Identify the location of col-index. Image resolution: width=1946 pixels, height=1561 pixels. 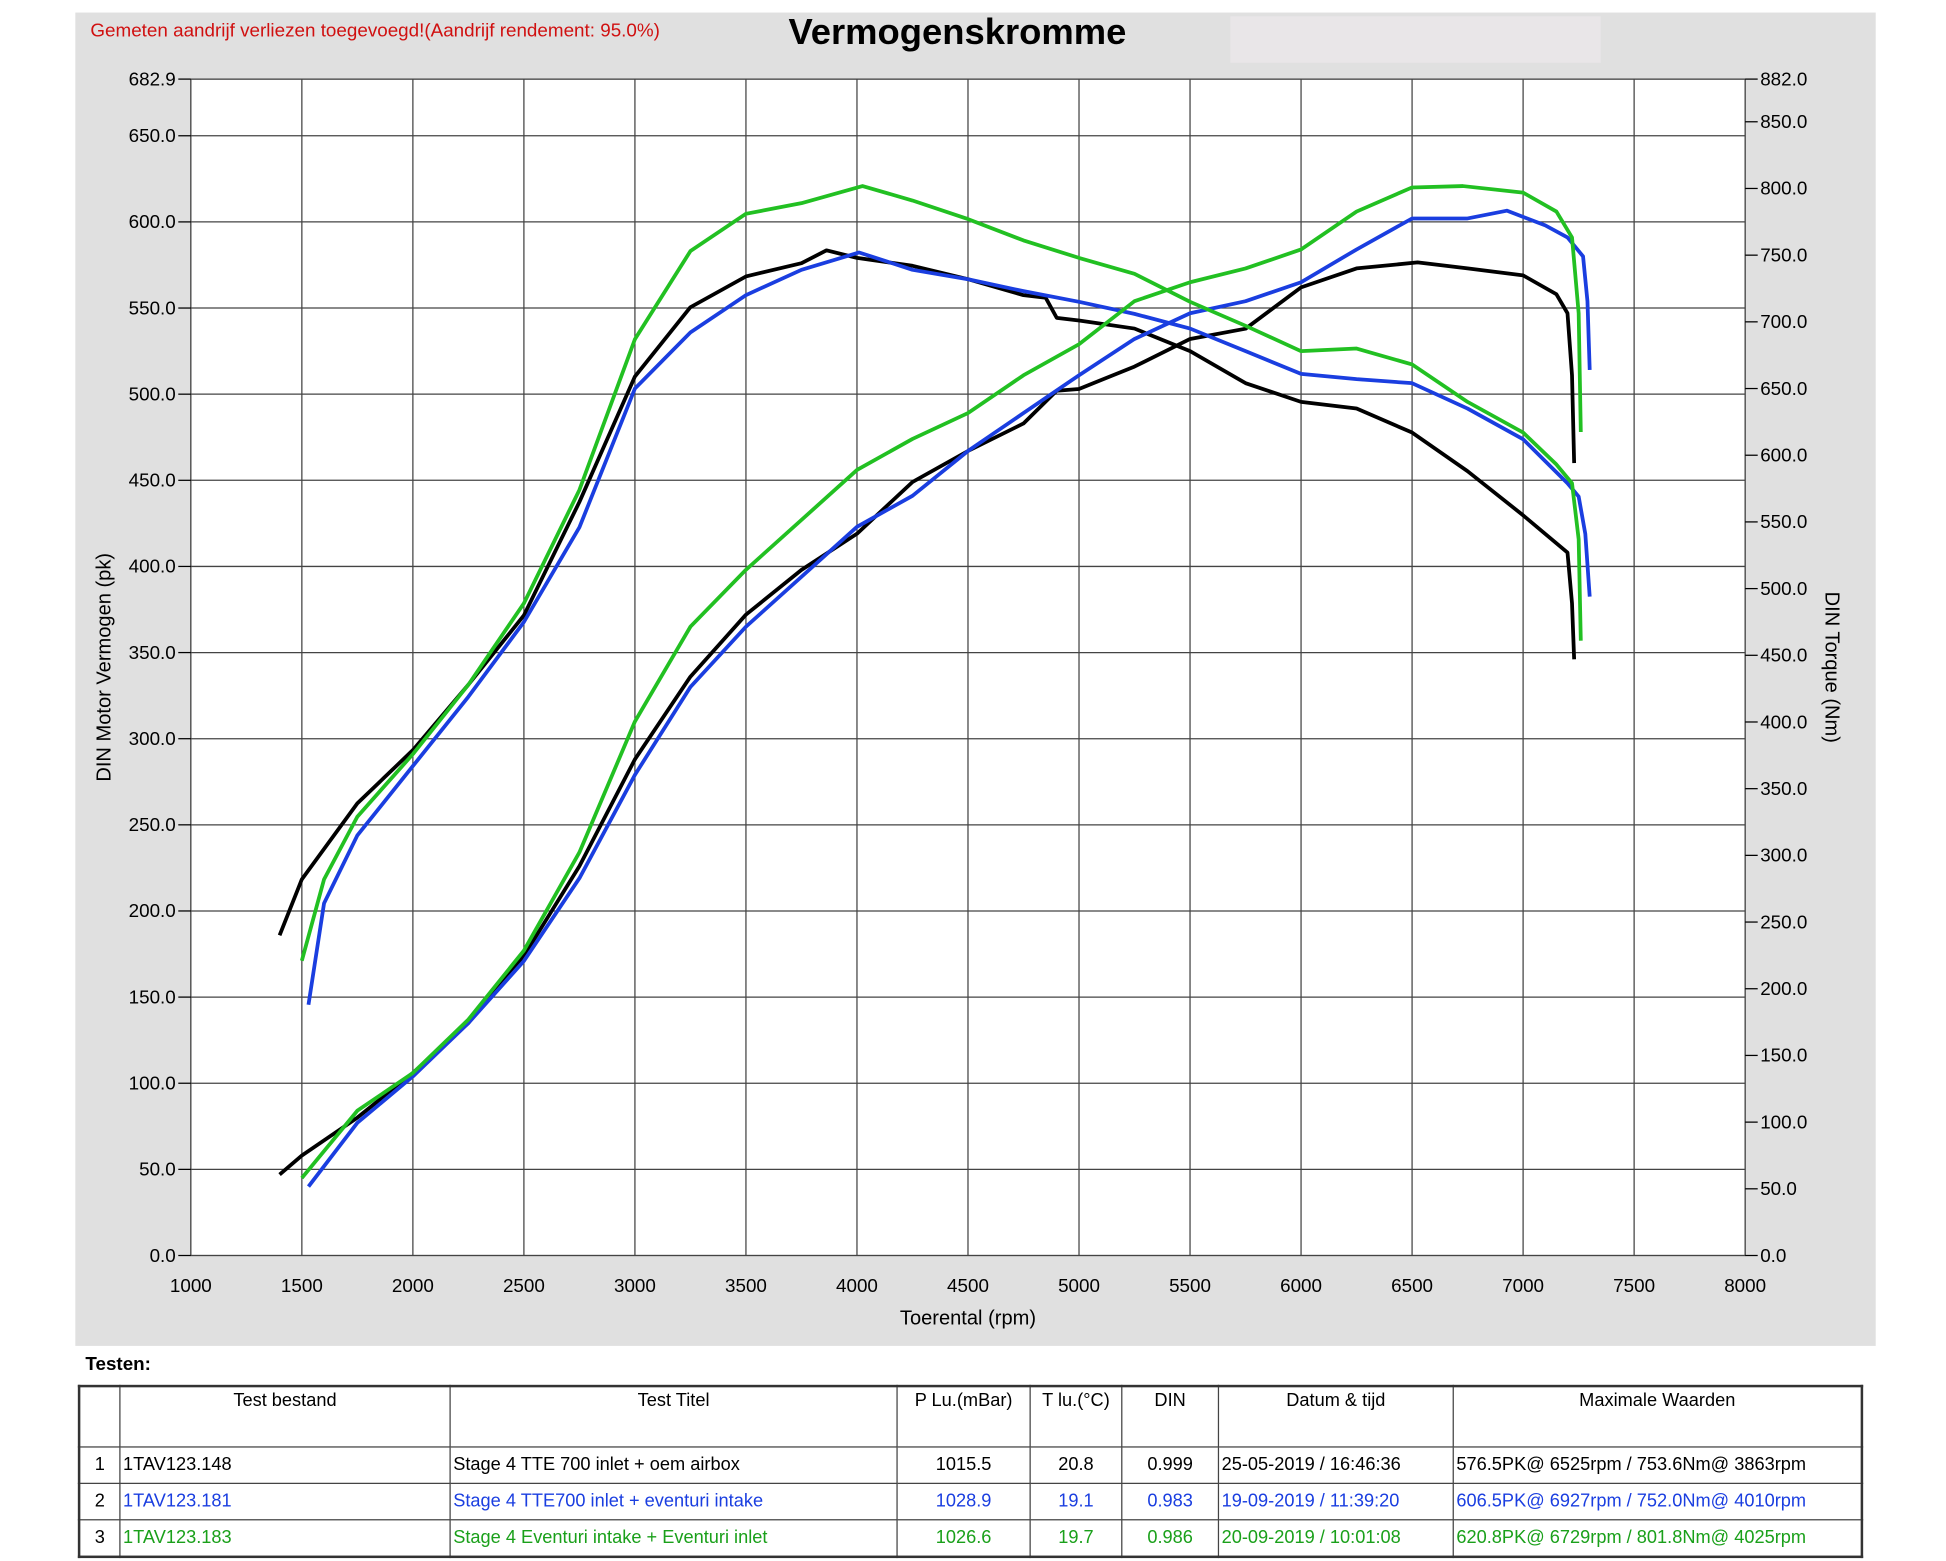
(99, 1416).